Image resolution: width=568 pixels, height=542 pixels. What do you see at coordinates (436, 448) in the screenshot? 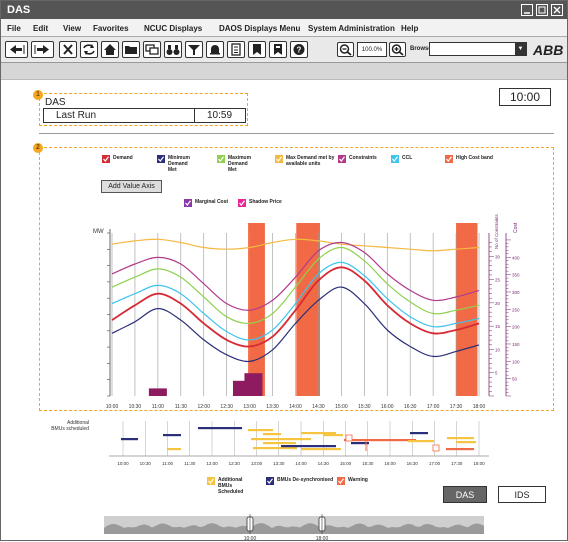
I see `warning-icon` at bounding box center [436, 448].